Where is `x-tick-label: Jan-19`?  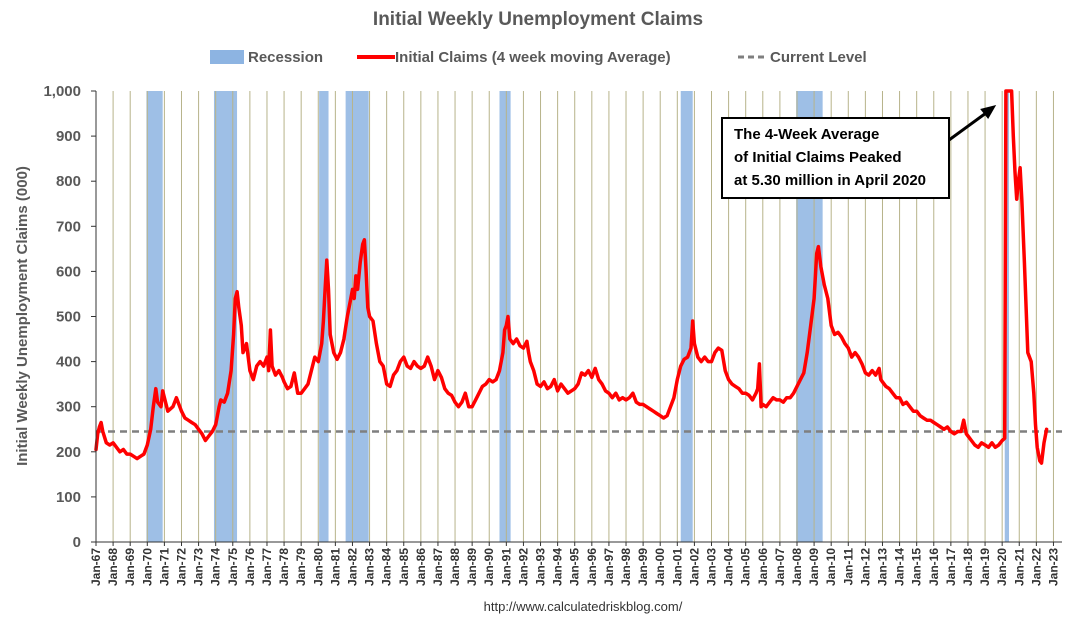 x-tick-label: Jan-19 is located at coordinates (985, 567).